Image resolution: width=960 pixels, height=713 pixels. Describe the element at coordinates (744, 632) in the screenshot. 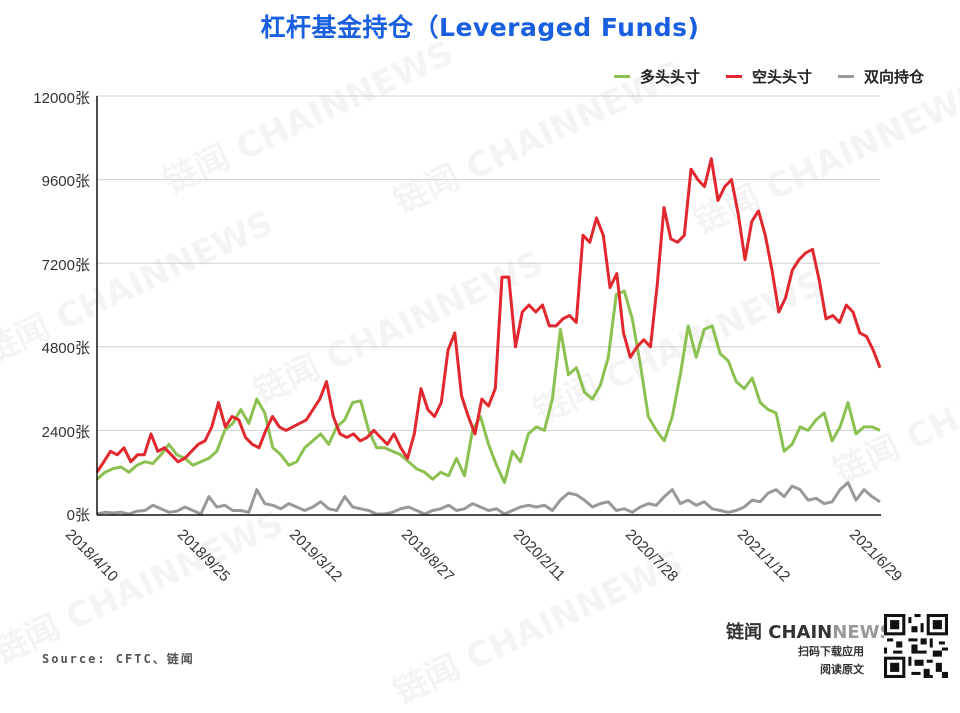

I see `brand-cn: 链闻` at that location.